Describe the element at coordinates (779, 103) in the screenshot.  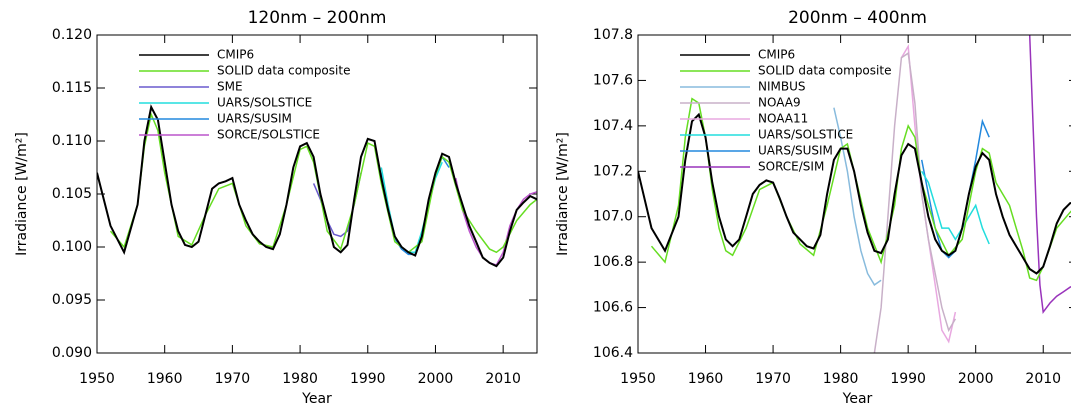
I see `legend-label: NOAA9` at that location.